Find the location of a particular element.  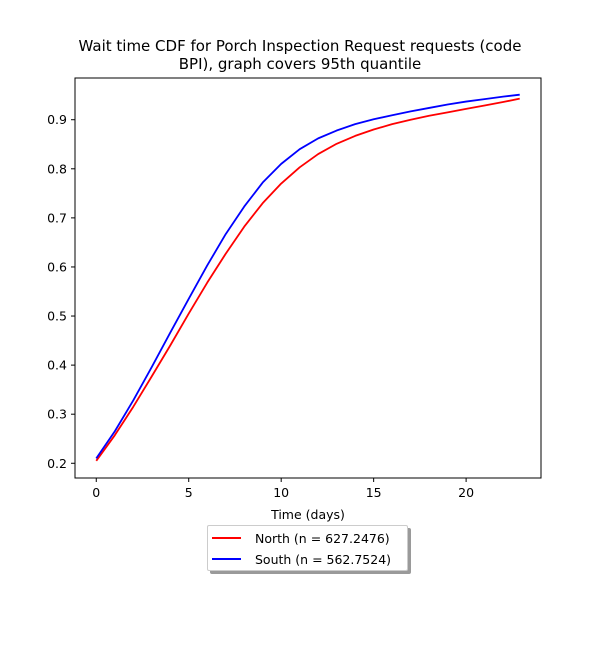

y-tick-label: 0.6 is located at coordinates (57, 266).